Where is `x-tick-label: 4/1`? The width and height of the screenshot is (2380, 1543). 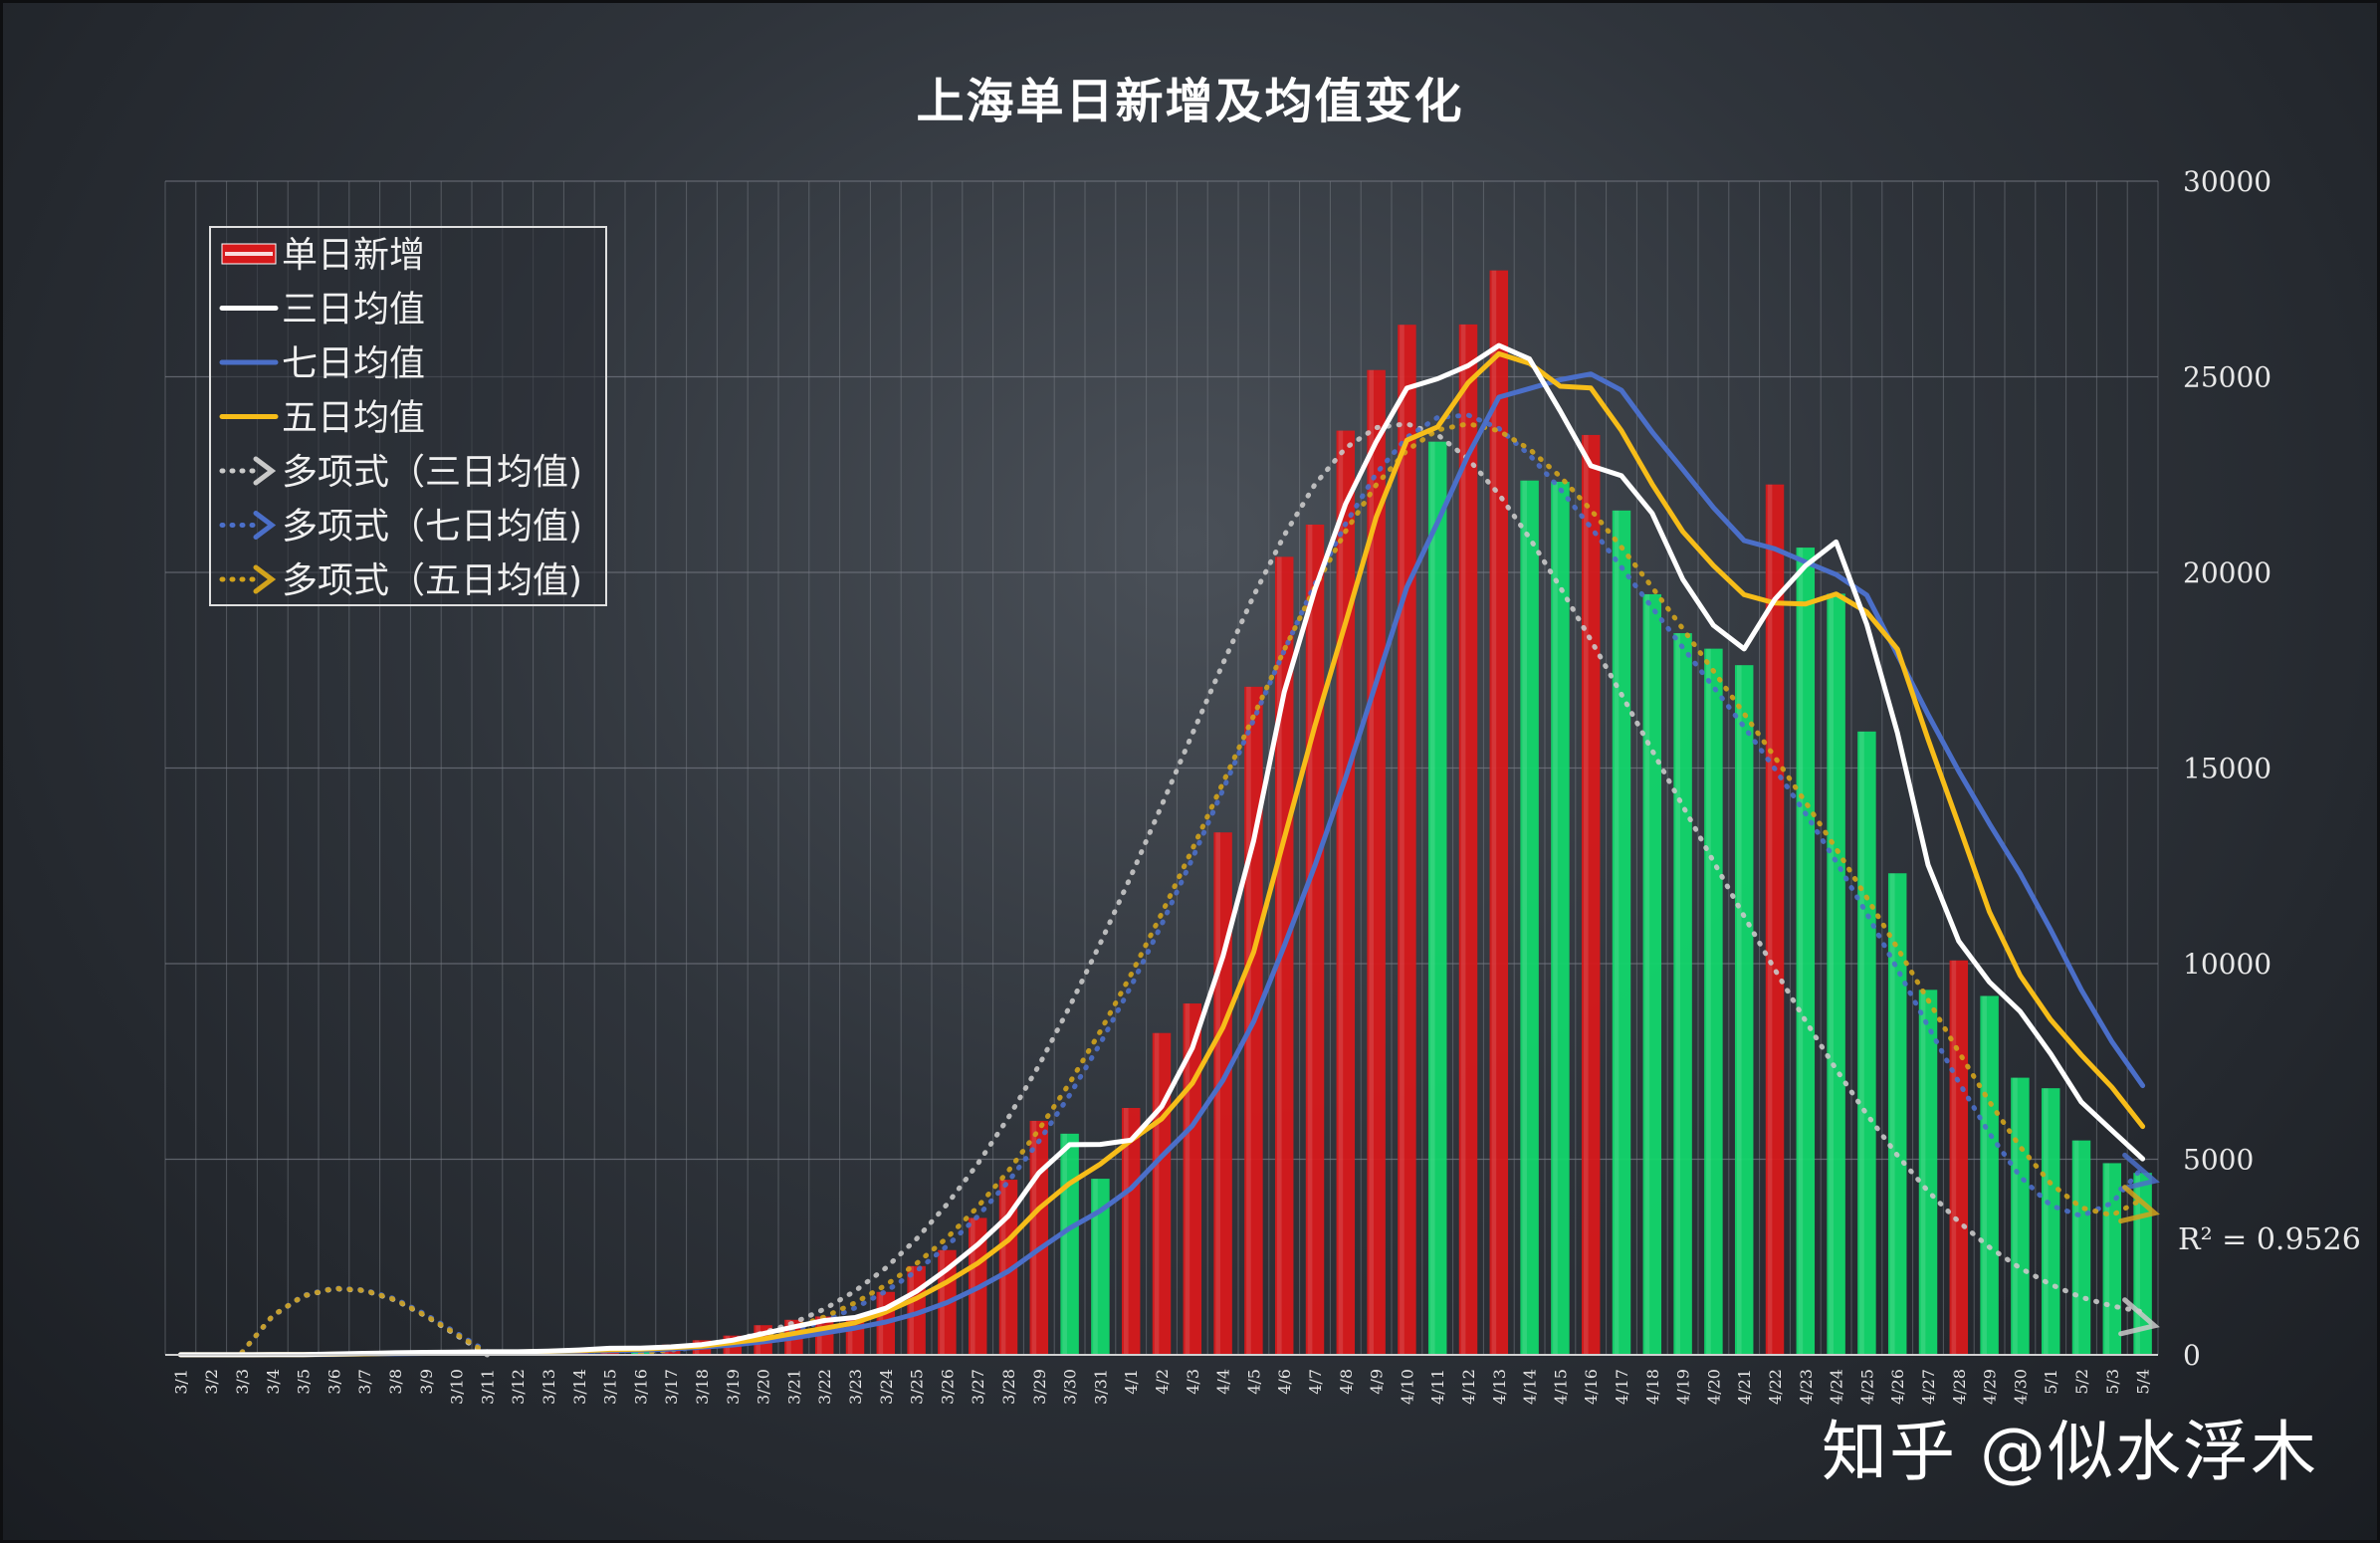
x-tick-label: 4/1 is located at coordinates (1131, 1382).